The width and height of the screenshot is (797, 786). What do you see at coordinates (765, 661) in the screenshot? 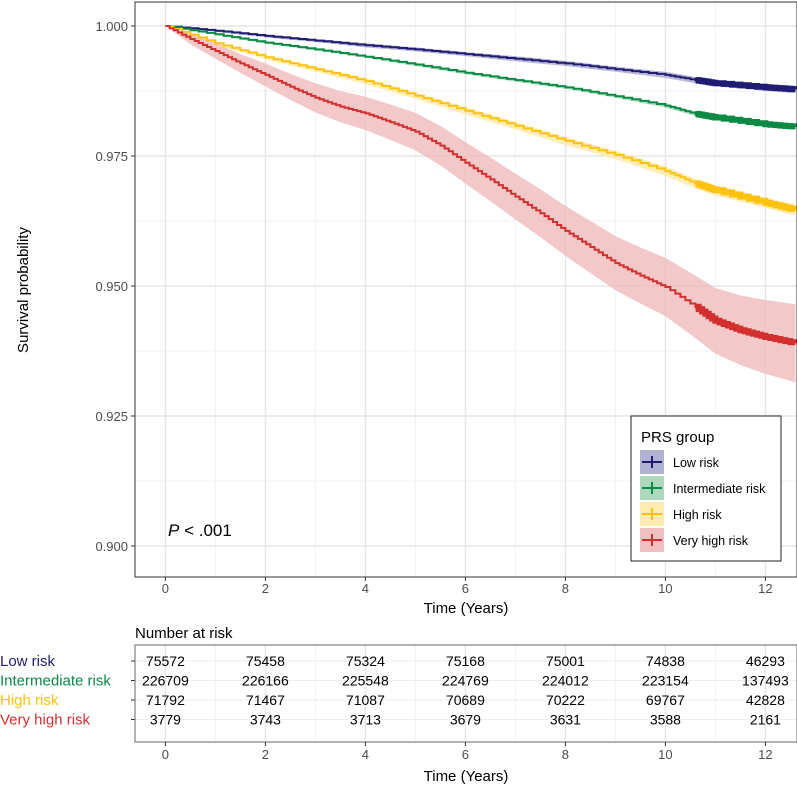
I see `risk-cell: 46293` at bounding box center [765, 661].